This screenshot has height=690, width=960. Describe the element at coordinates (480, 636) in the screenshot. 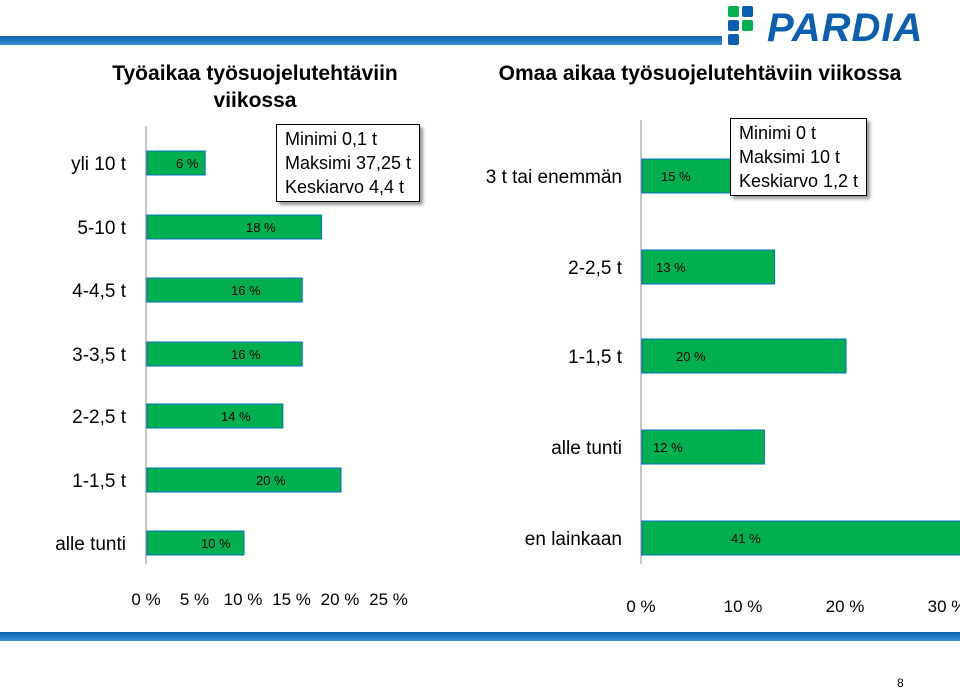

I see `bottom-accent-bar` at that location.